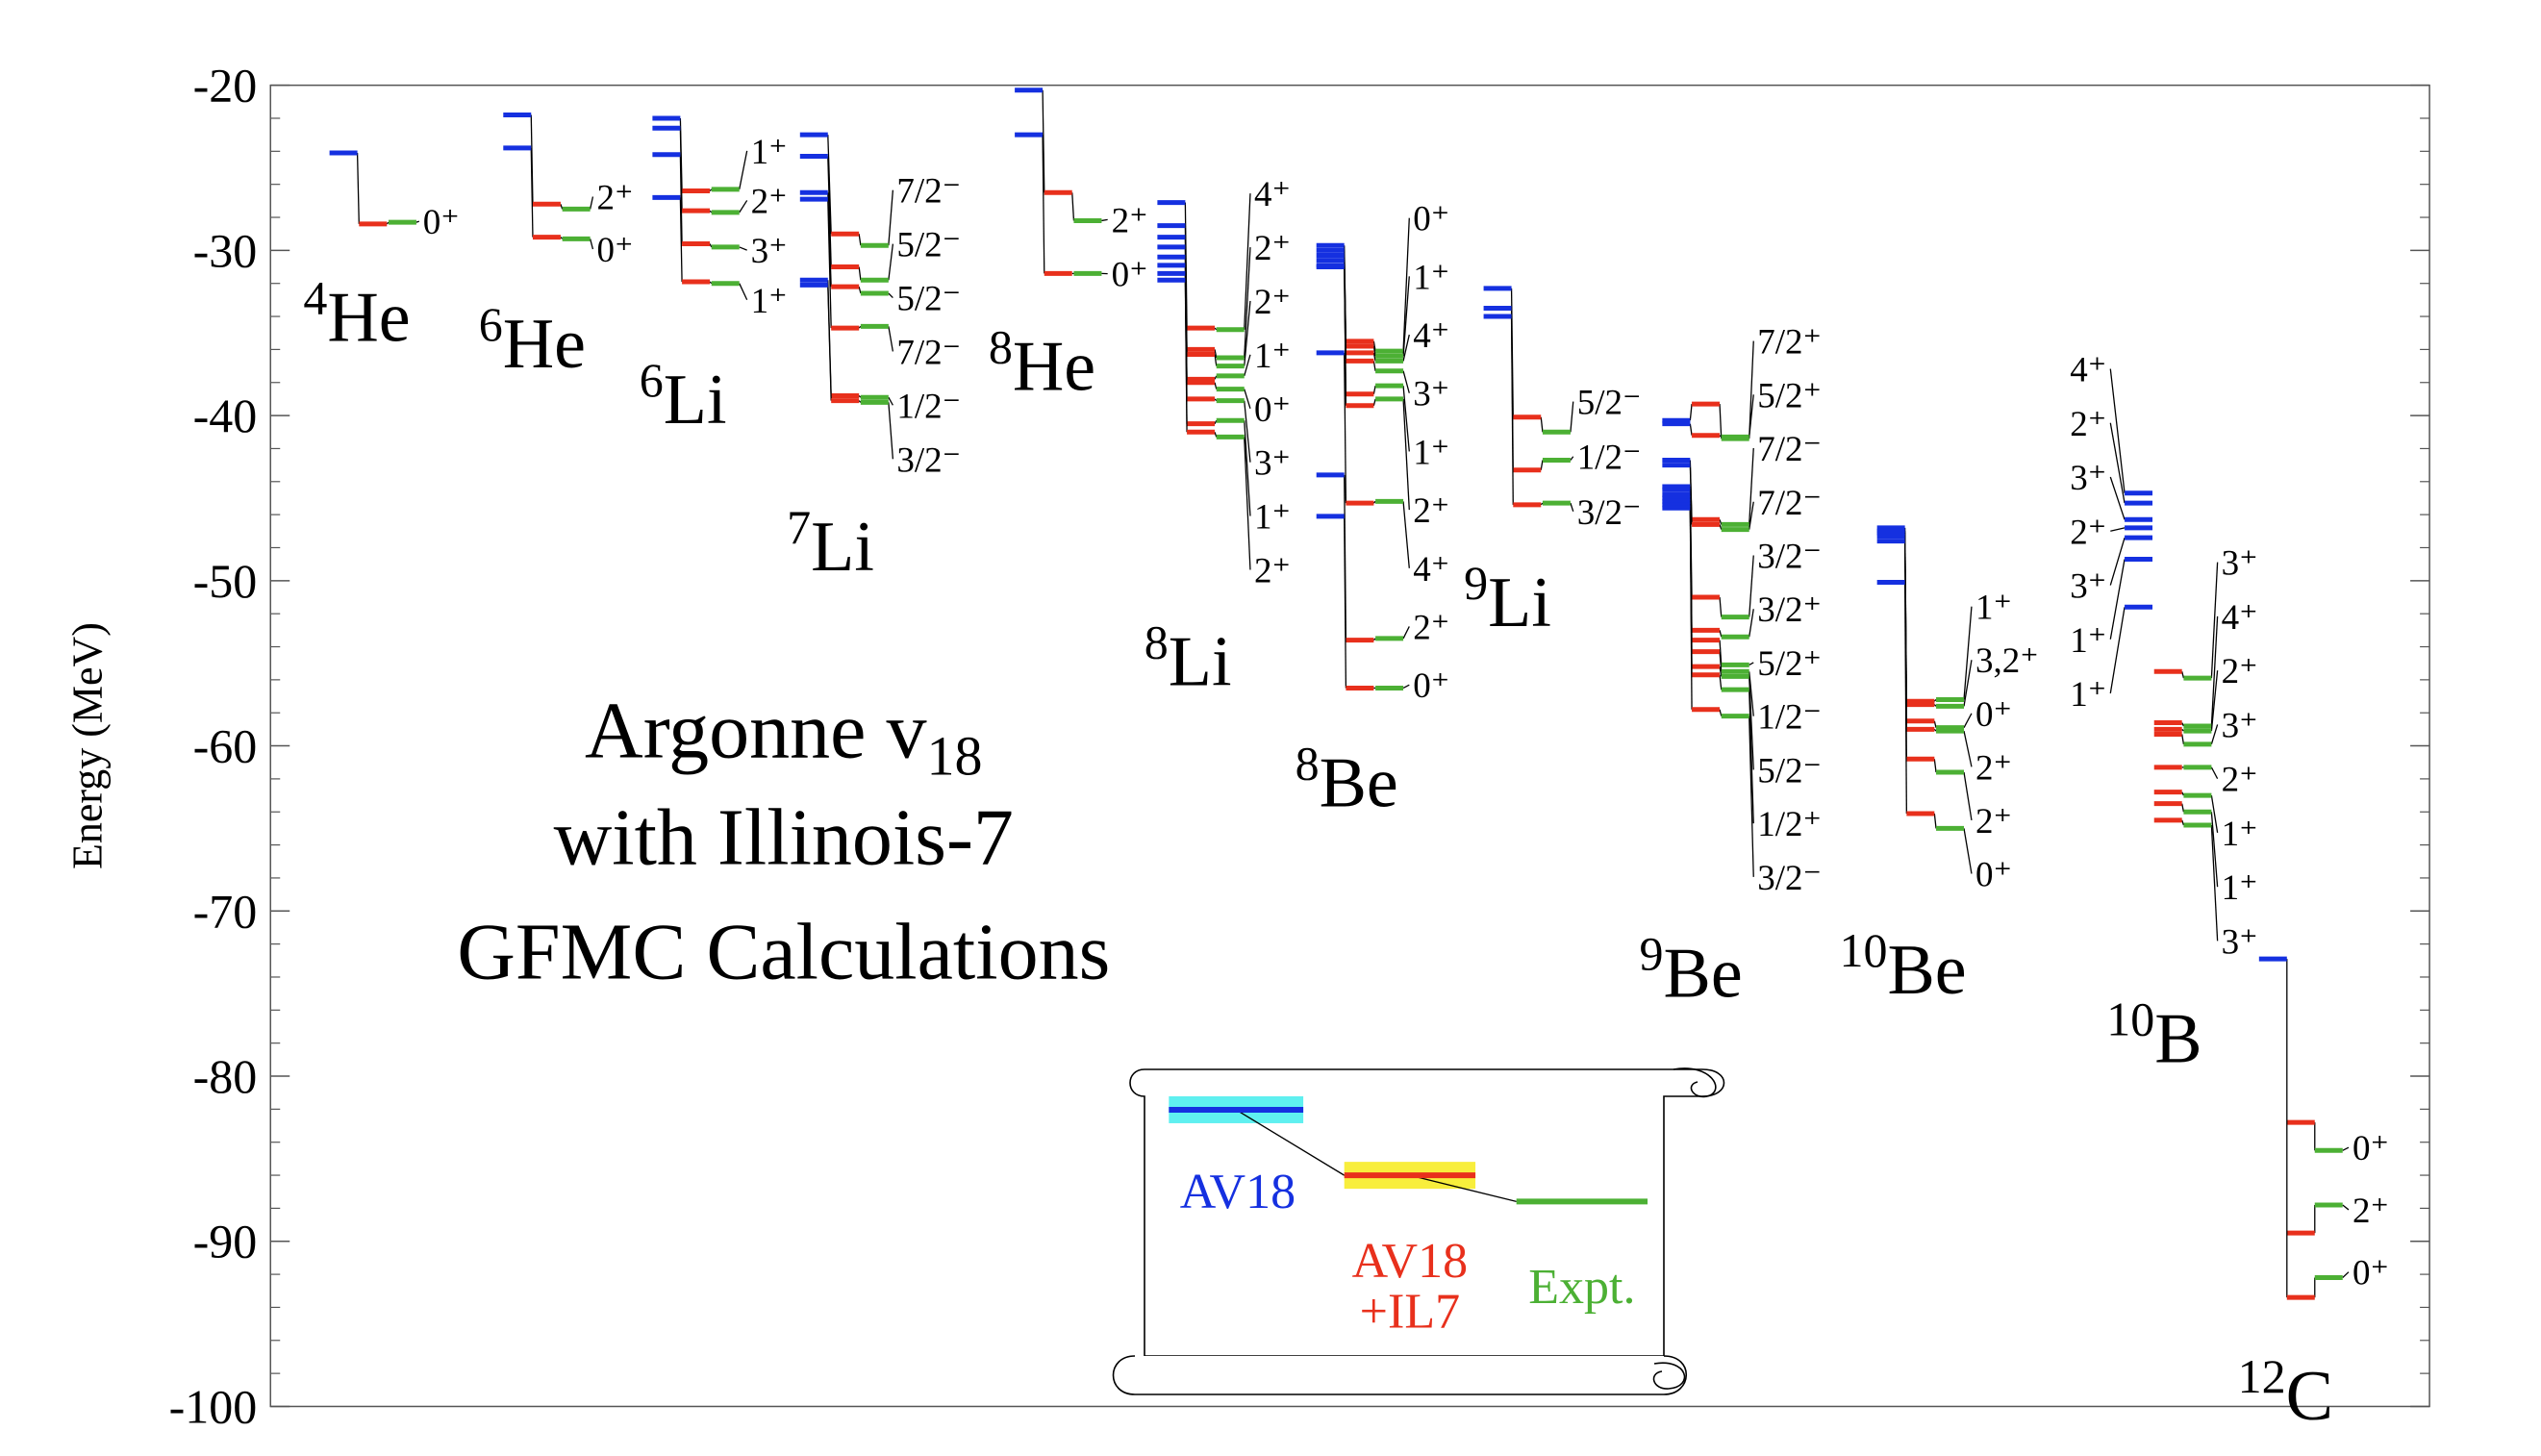 The width and height of the screenshot is (2541, 1456). I want to click on nucleus-mass: 9, so click(1476, 583).